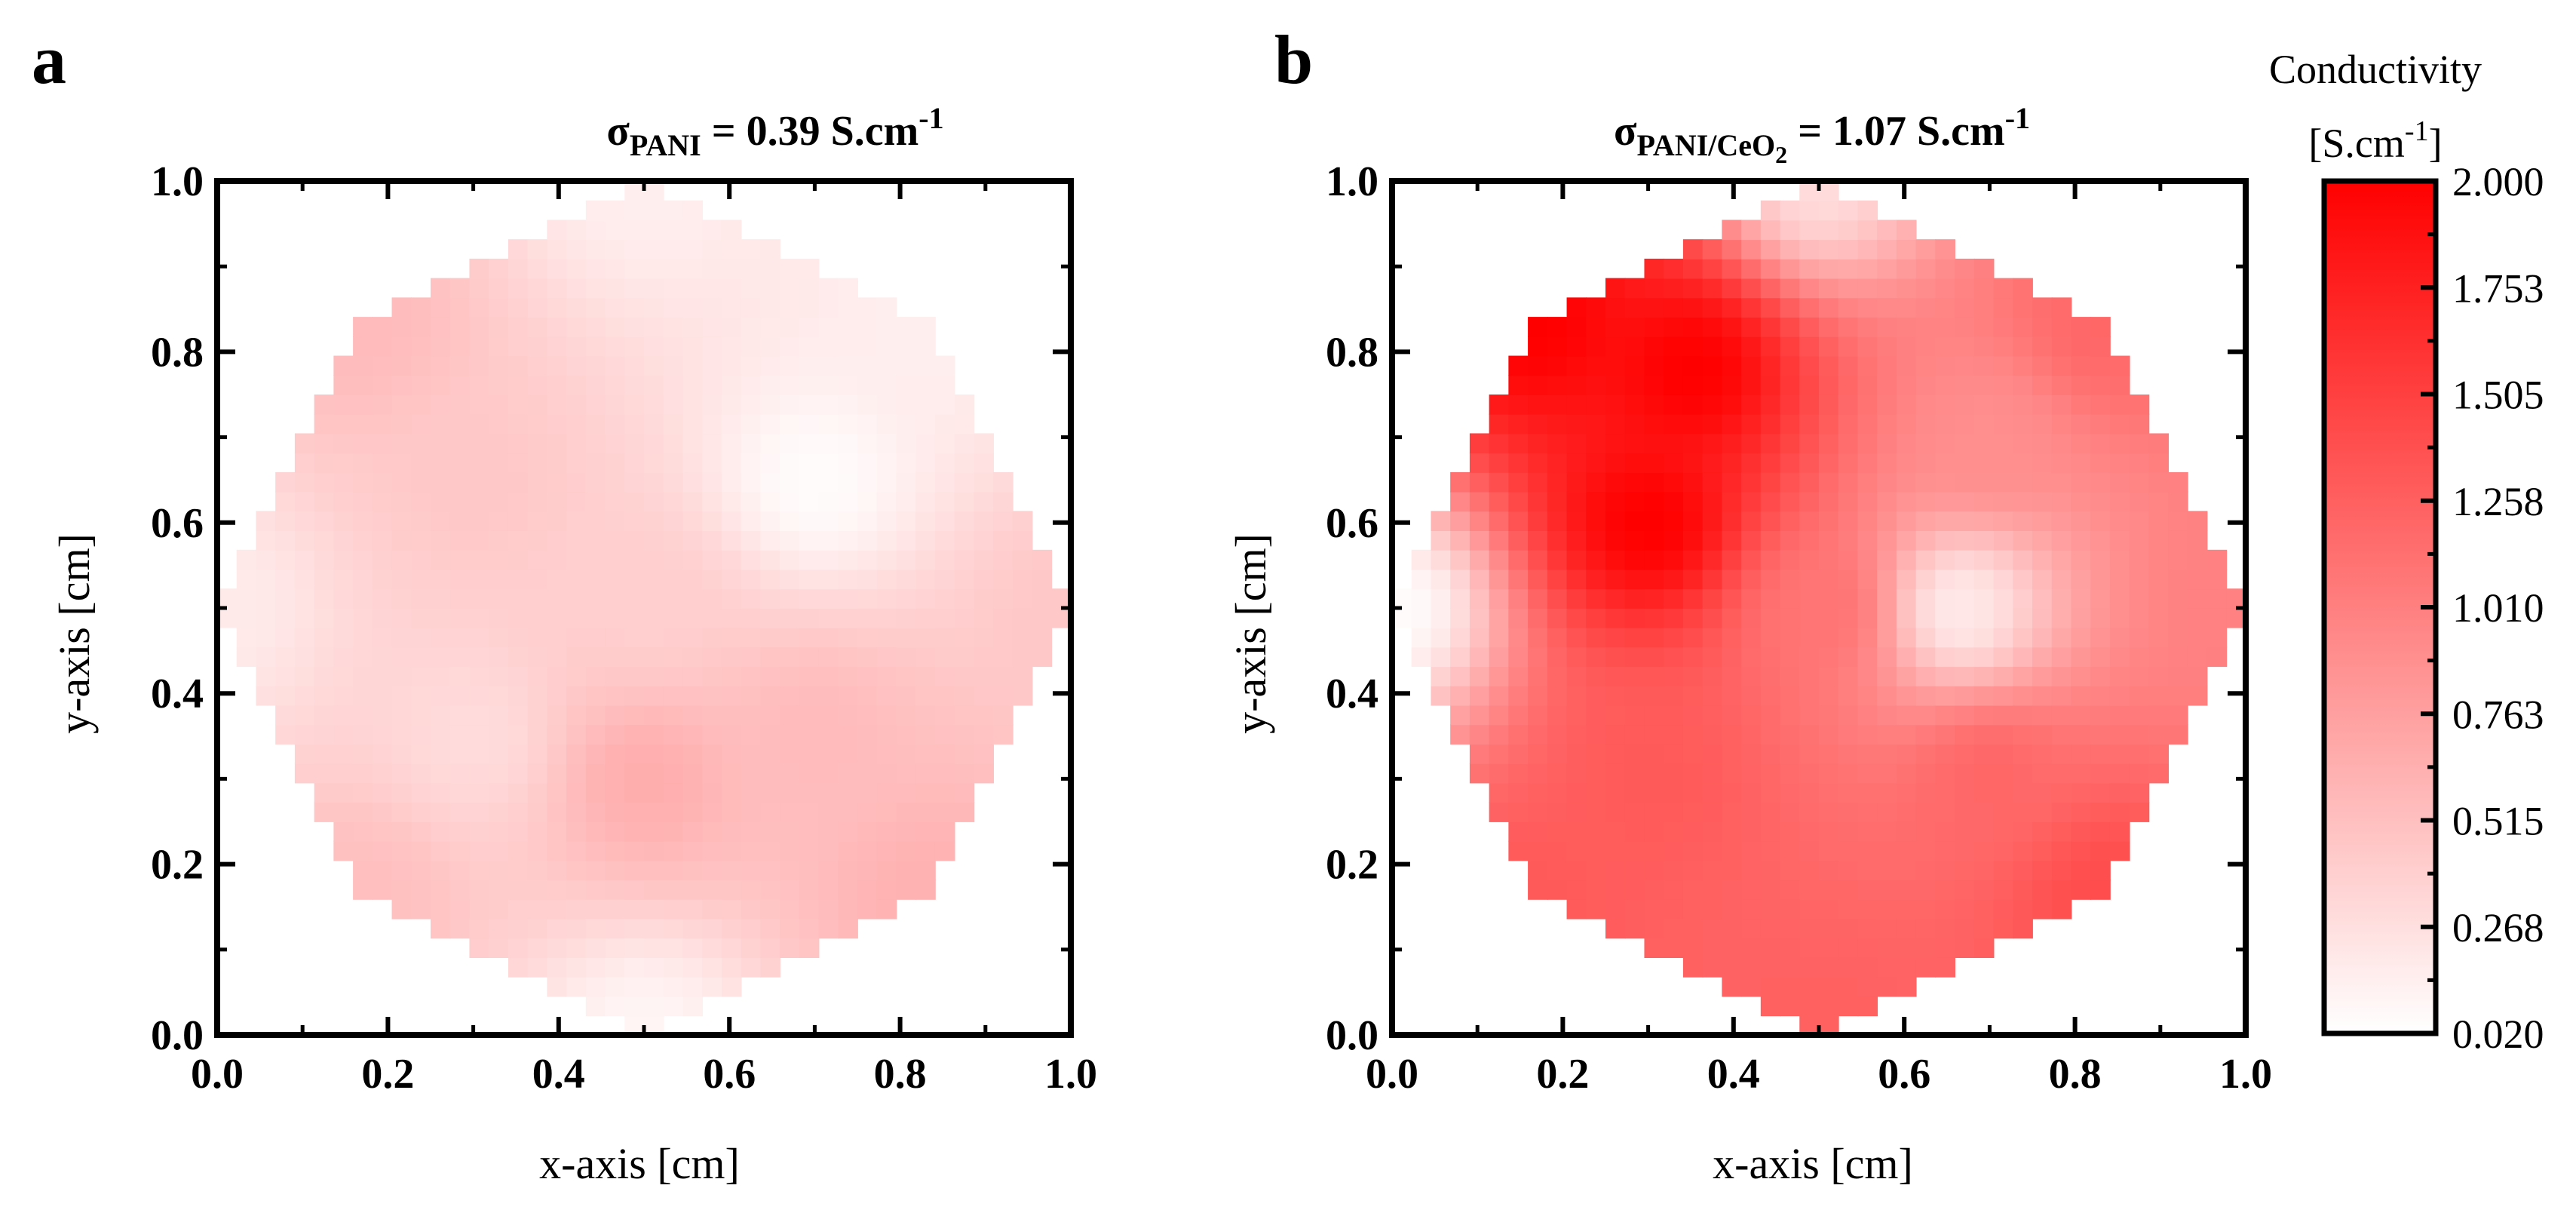 Image resolution: width=2576 pixels, height=1219 pixels. Describe the element at coordinates (2498, 396) in the screenshot. I see `colorbar-tick-label: 1.505` at that location.